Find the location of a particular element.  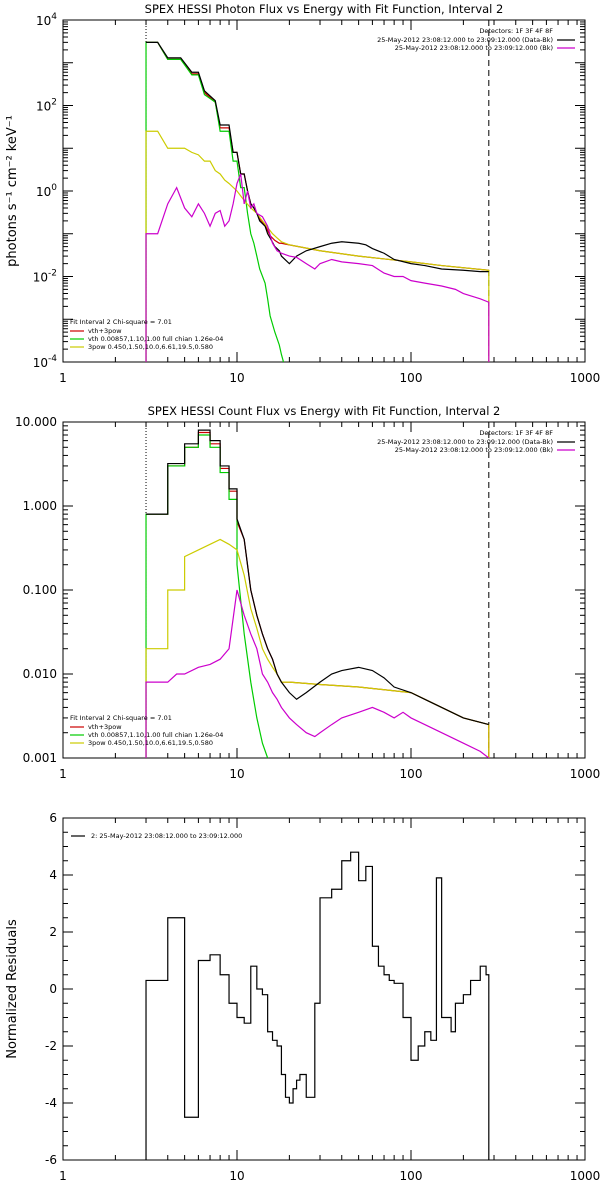

y-tick-label: 10.000 is located at coordinates (36, 422).